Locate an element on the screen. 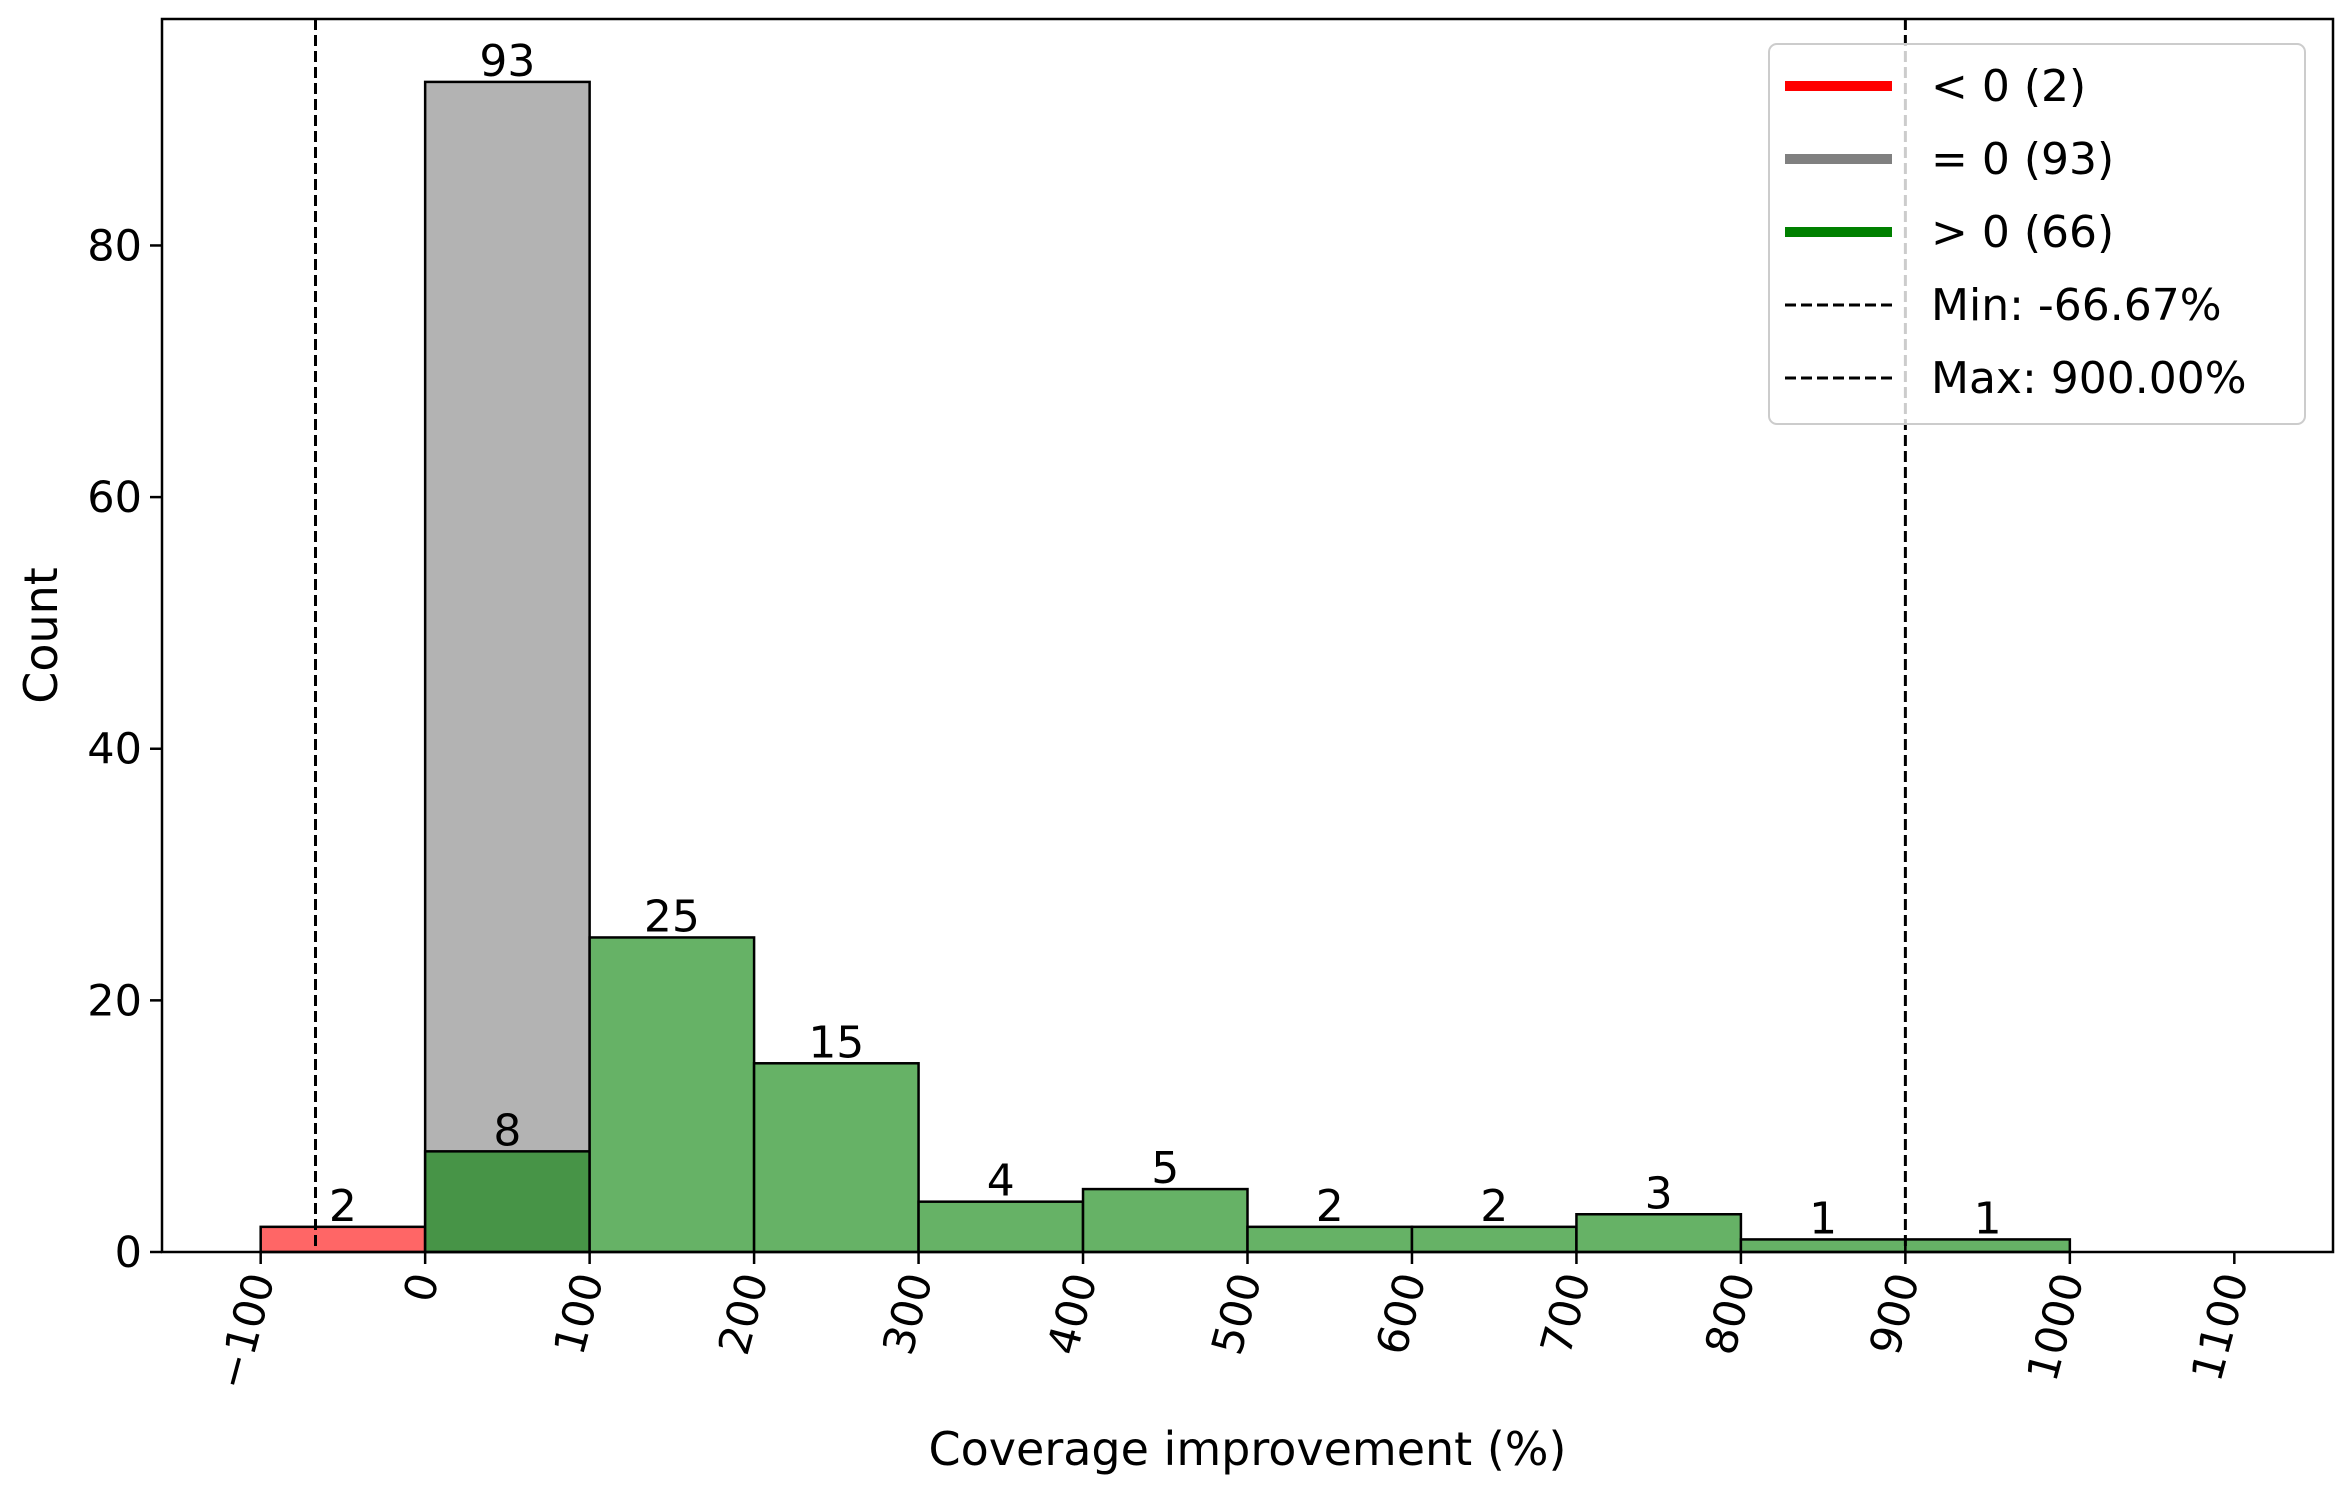 The image size is (2352, 1495). legend-entry-label: > 0 (66) is located at coordinates (2022, 232).